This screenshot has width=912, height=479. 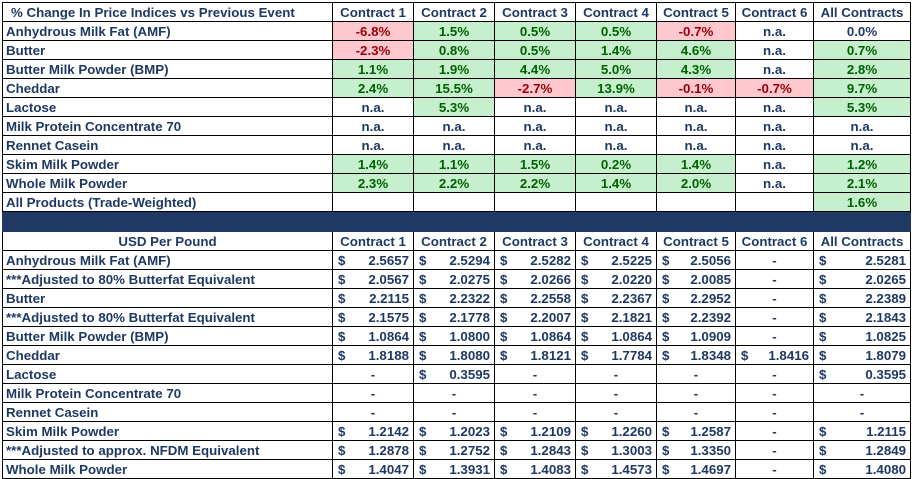 I want to click on usd-value-cell: $1.0800, so click(x=454, y=336).